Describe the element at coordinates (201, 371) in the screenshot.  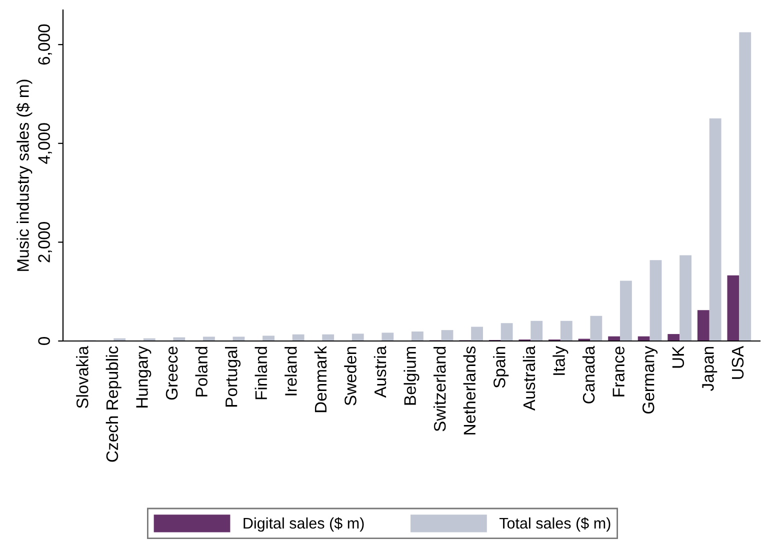
I see `x-tick-label: Poland` at that location.